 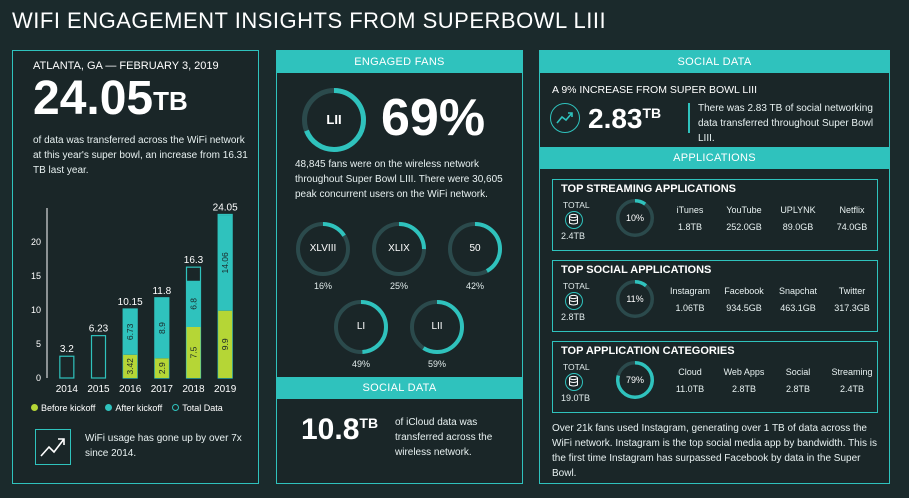 What do you see at coordinates (161, 291) in the screenshot?
I see `bar-total-label: 11.8` at bounding box center [161, 291].